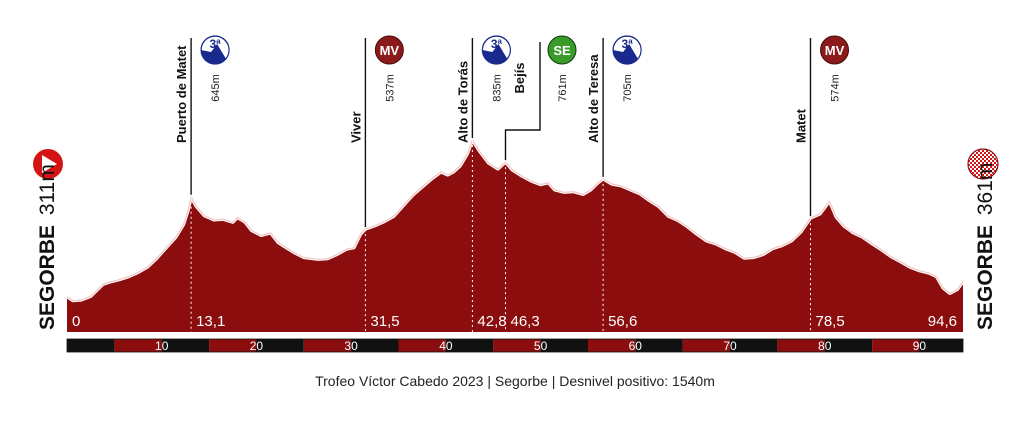 The width and height of the screenshot is (1024, 421). What do you see at coordinates (563, 88) in the screenshot?
I see `point-altitude: 761m` at bounding box center [563, 88].